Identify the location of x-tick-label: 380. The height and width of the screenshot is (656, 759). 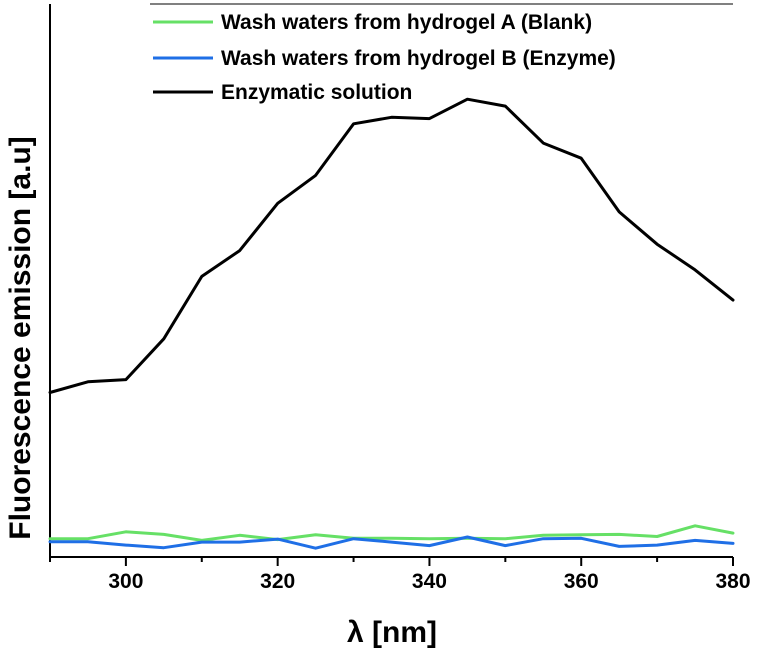
(732, 581).